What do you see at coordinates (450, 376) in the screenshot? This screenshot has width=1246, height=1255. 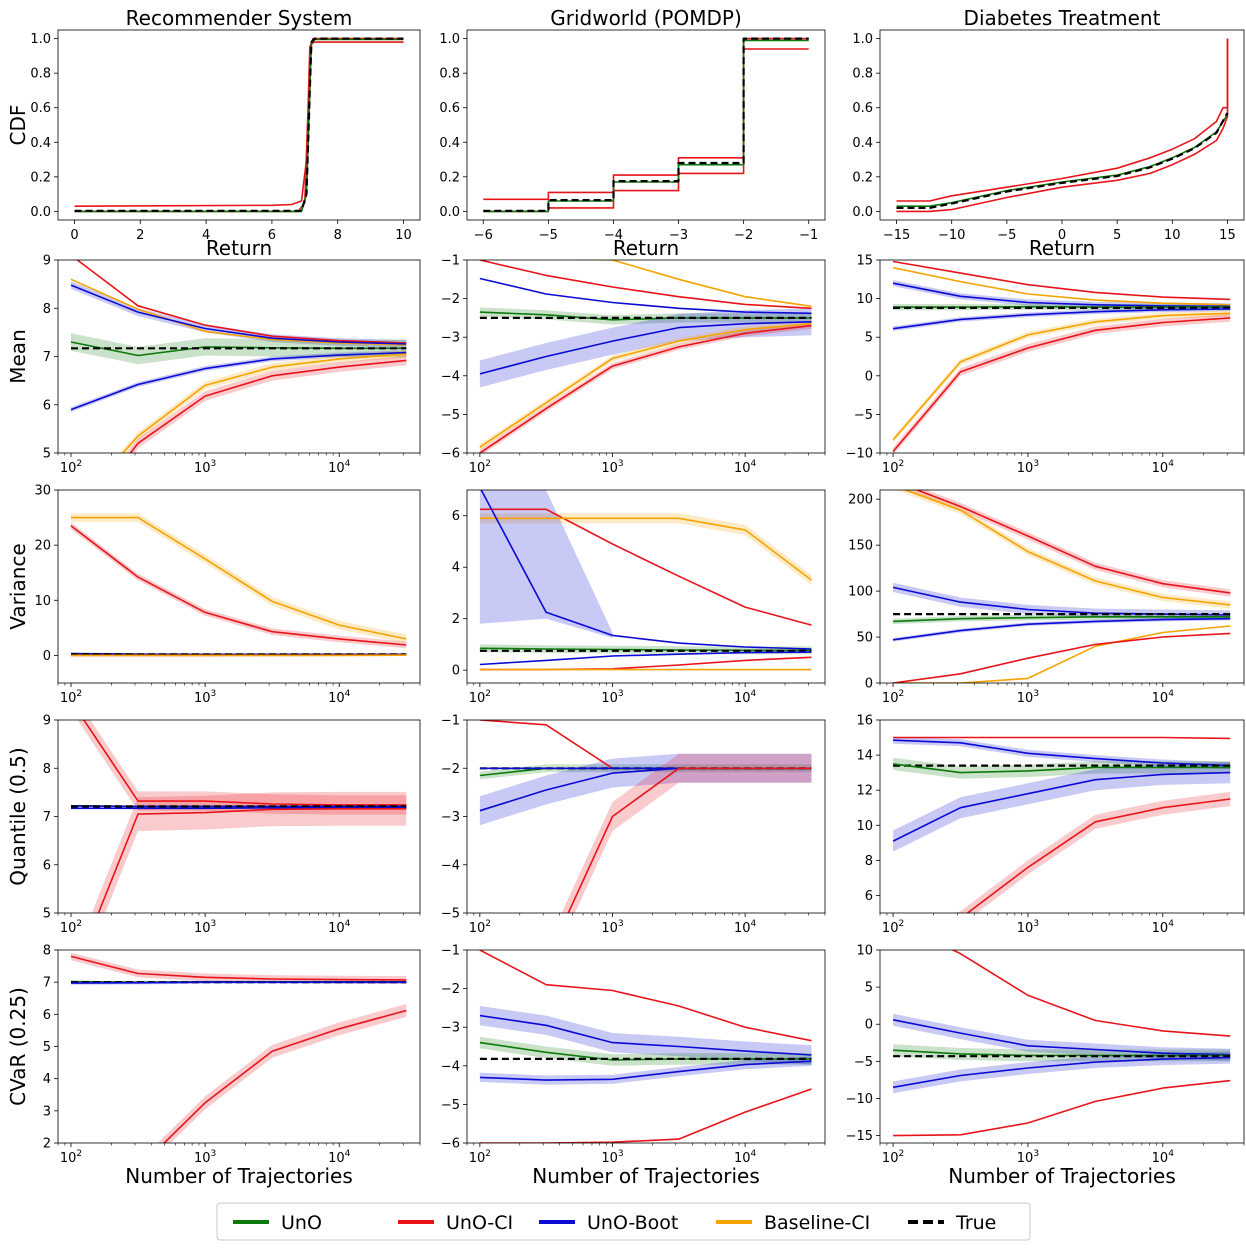 I see `y-tick-label: −4` at bounding box center [450, 376].